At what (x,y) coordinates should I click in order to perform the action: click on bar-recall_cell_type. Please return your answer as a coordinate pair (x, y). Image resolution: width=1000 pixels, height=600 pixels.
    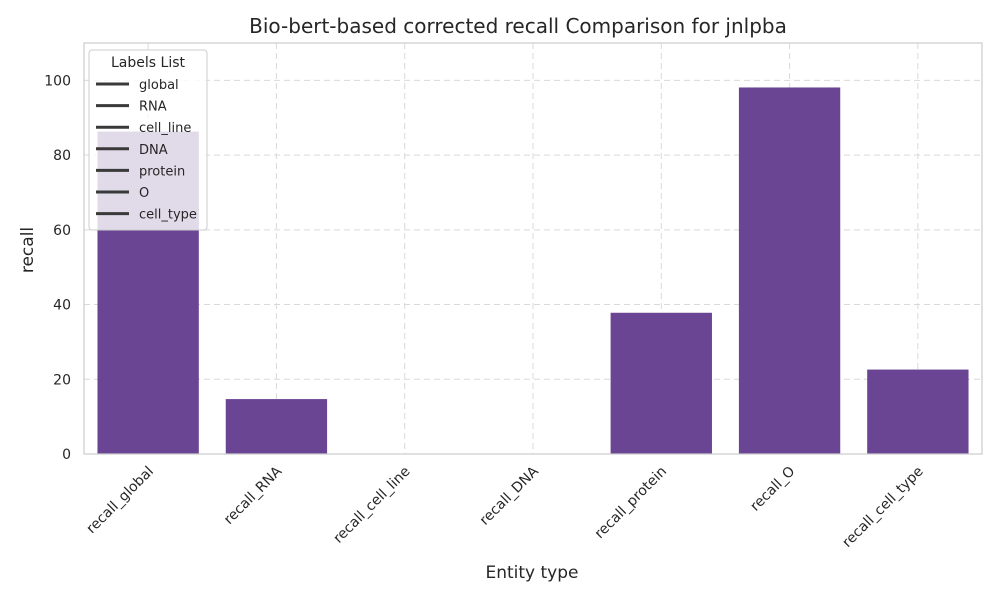
    Looking at the image, I should click on (918, 411).